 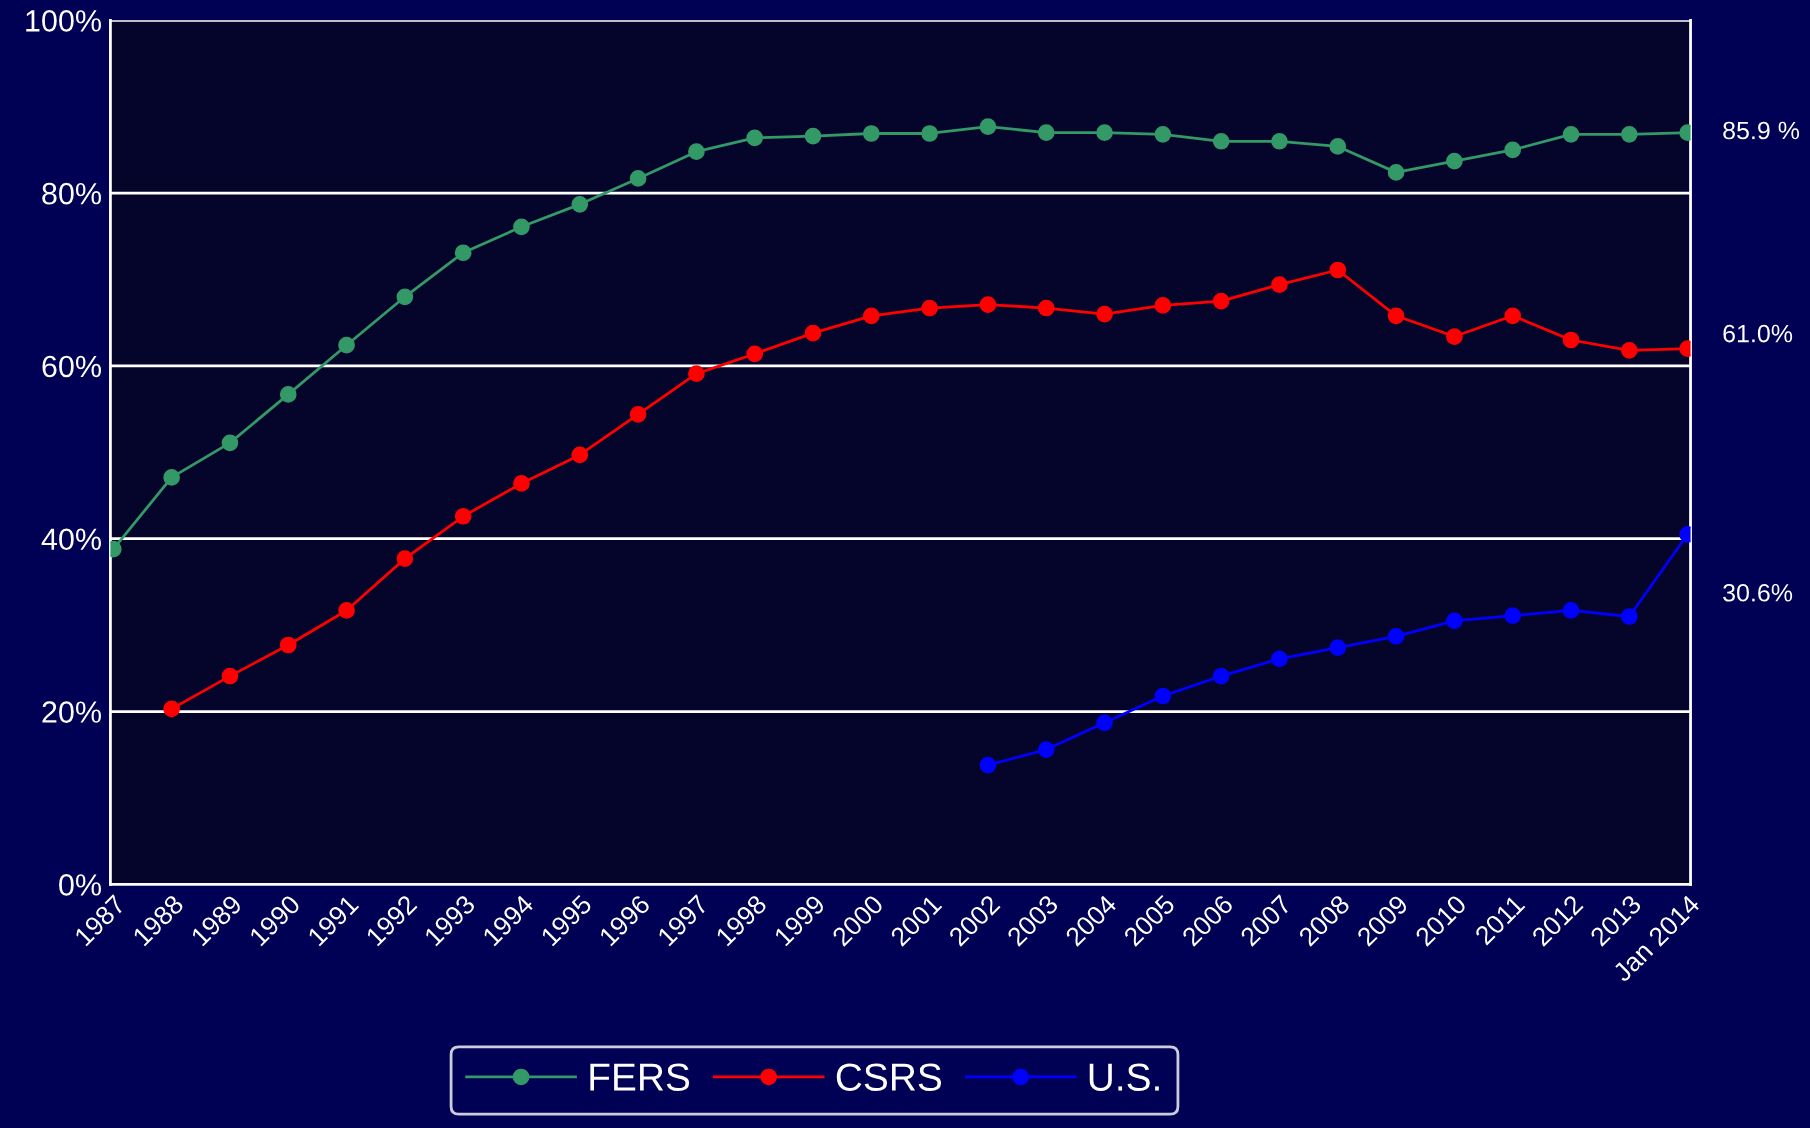 I want to click on legend-label: FERS, so click(x=640, y=1077).